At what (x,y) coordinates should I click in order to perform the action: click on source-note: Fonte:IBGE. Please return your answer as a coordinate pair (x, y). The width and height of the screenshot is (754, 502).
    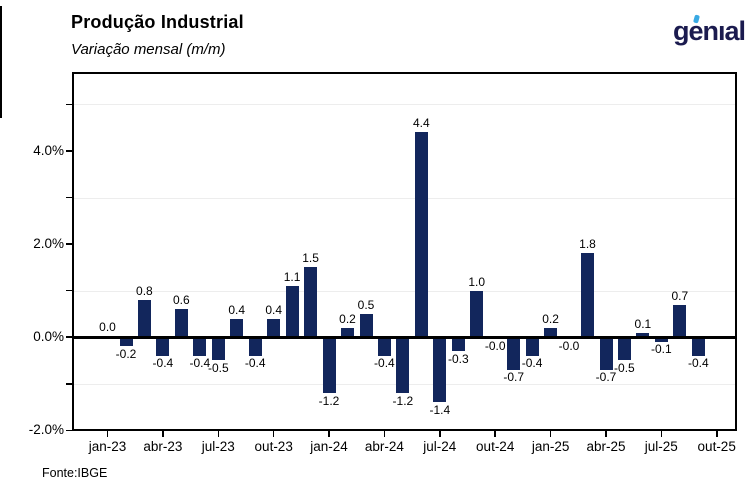
    Looking at the image, I should click on (75, 473).